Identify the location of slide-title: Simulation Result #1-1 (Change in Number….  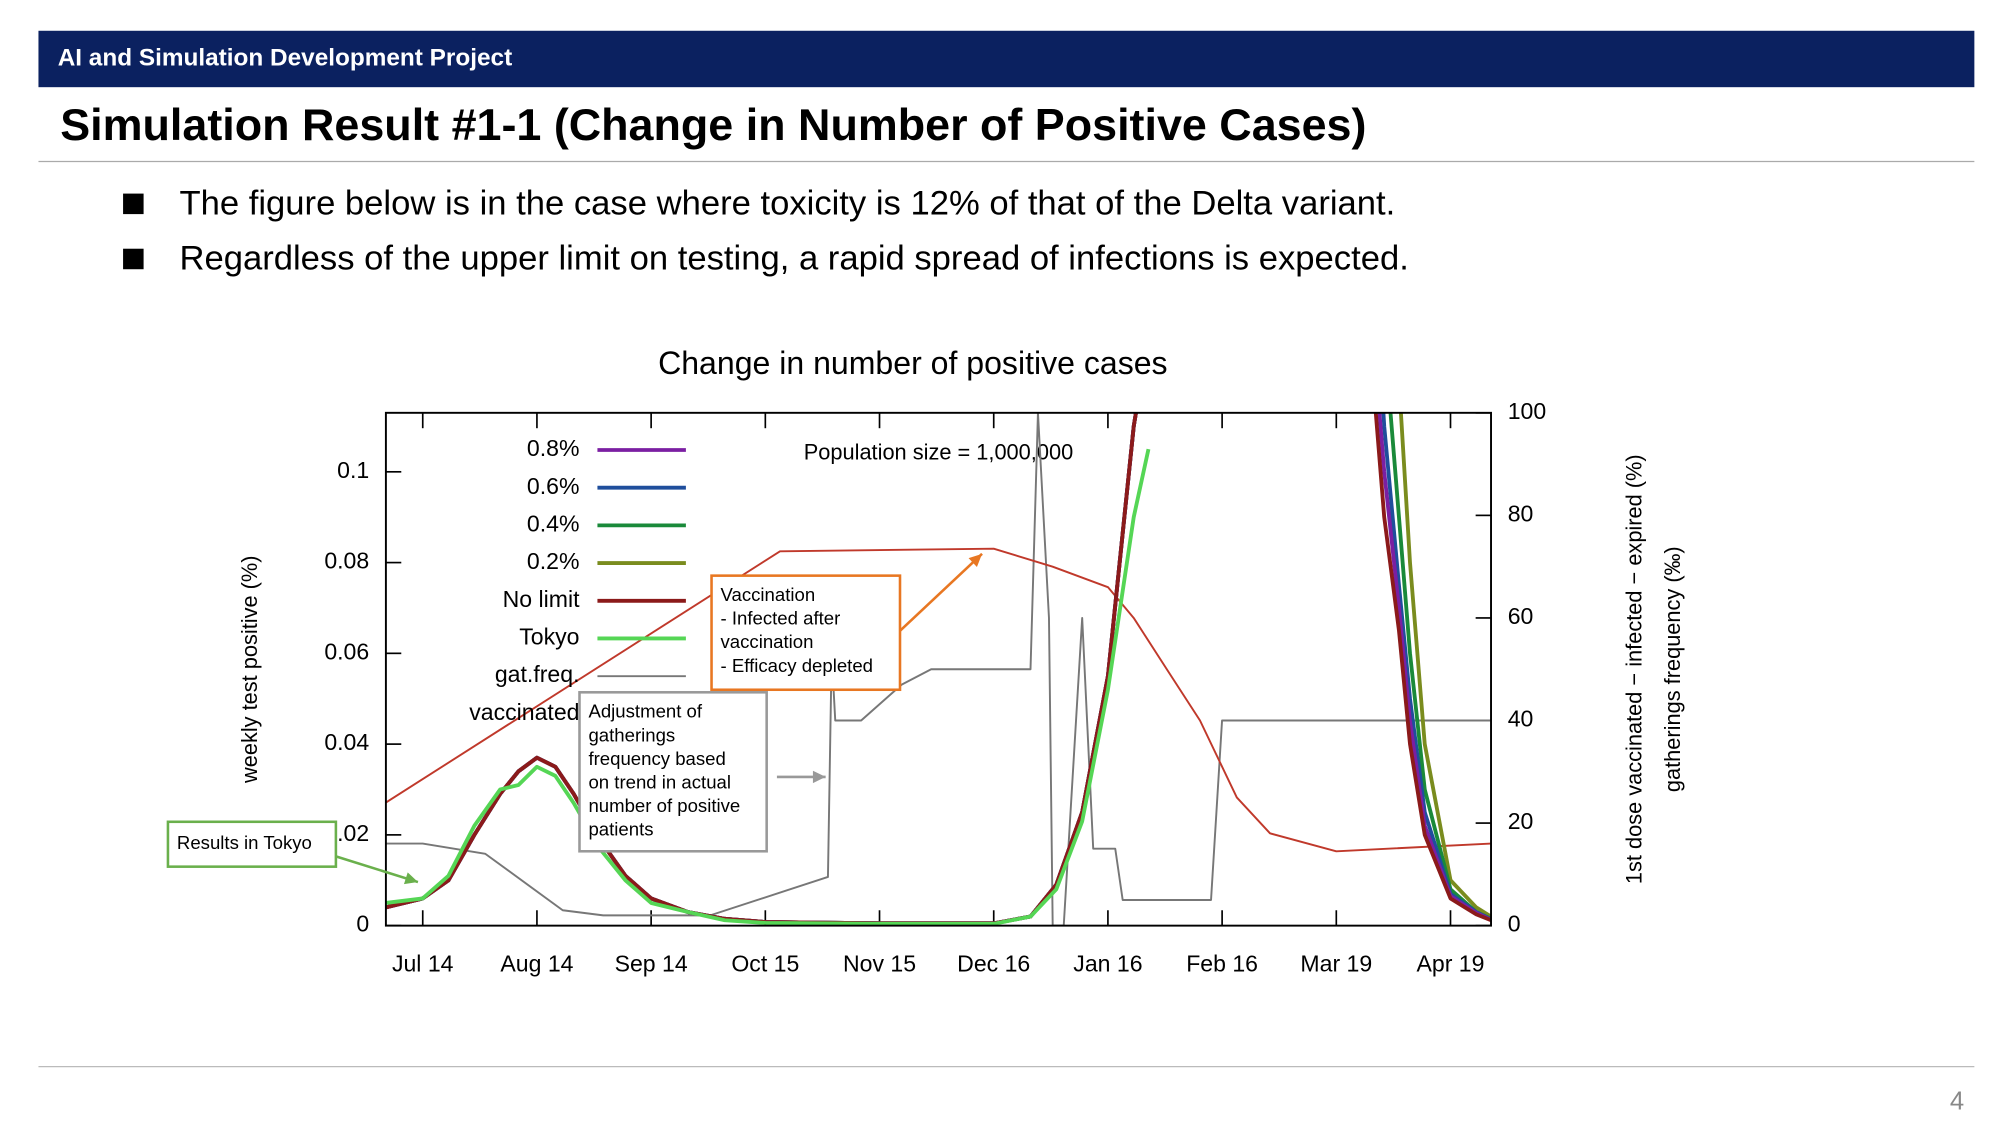
(713, 124).